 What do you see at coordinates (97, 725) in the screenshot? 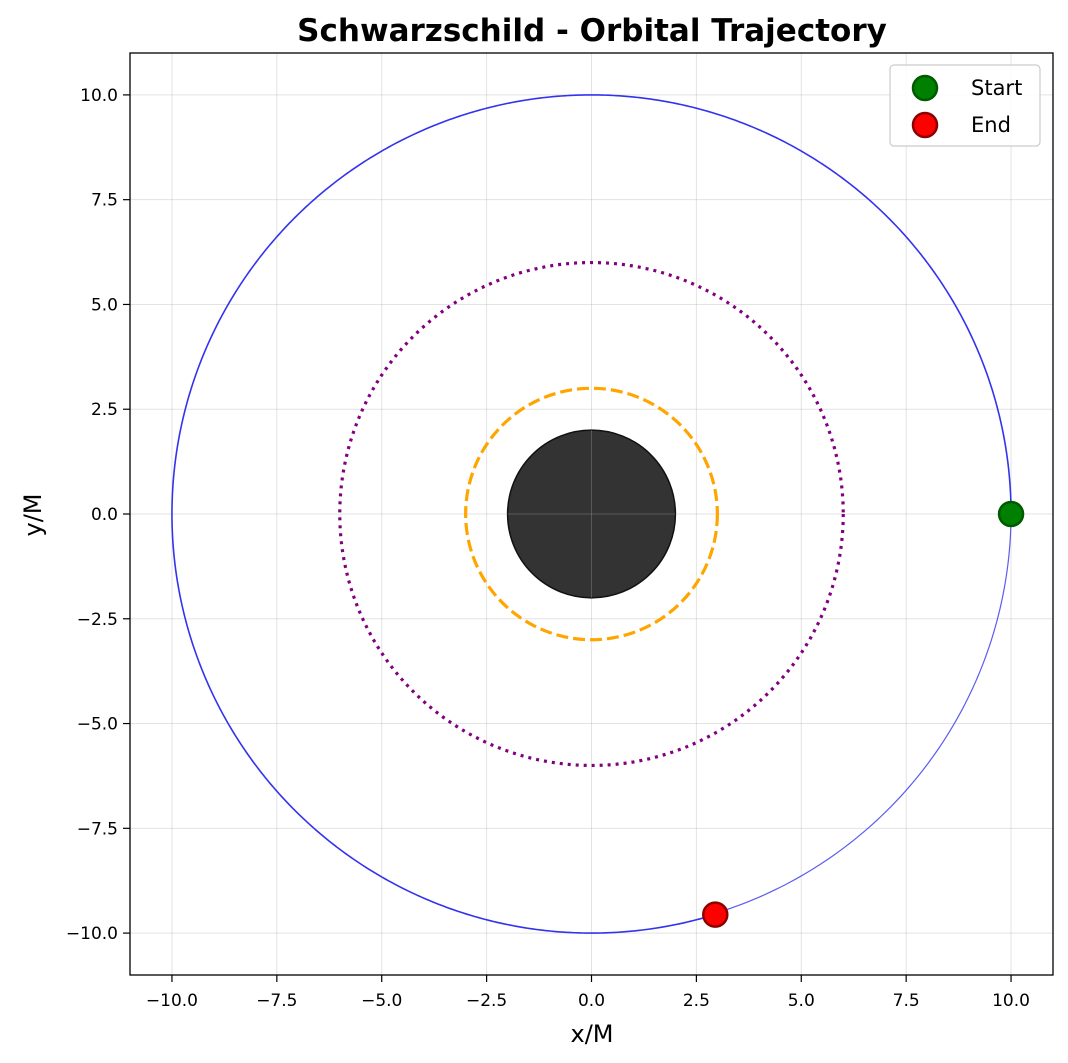
I see `y-tick-label: −5.0` at bounding box center [97, 725].